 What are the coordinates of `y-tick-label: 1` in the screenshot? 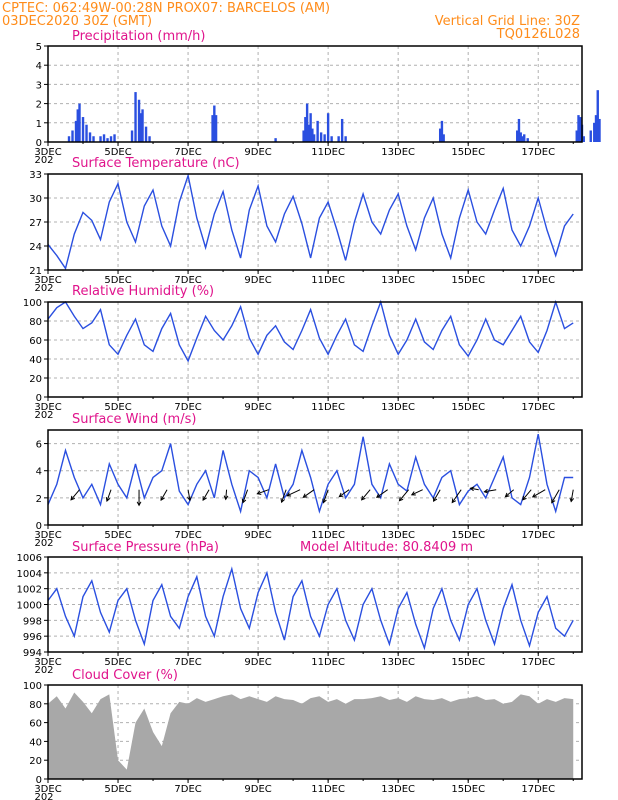 It's located at (39, 124).